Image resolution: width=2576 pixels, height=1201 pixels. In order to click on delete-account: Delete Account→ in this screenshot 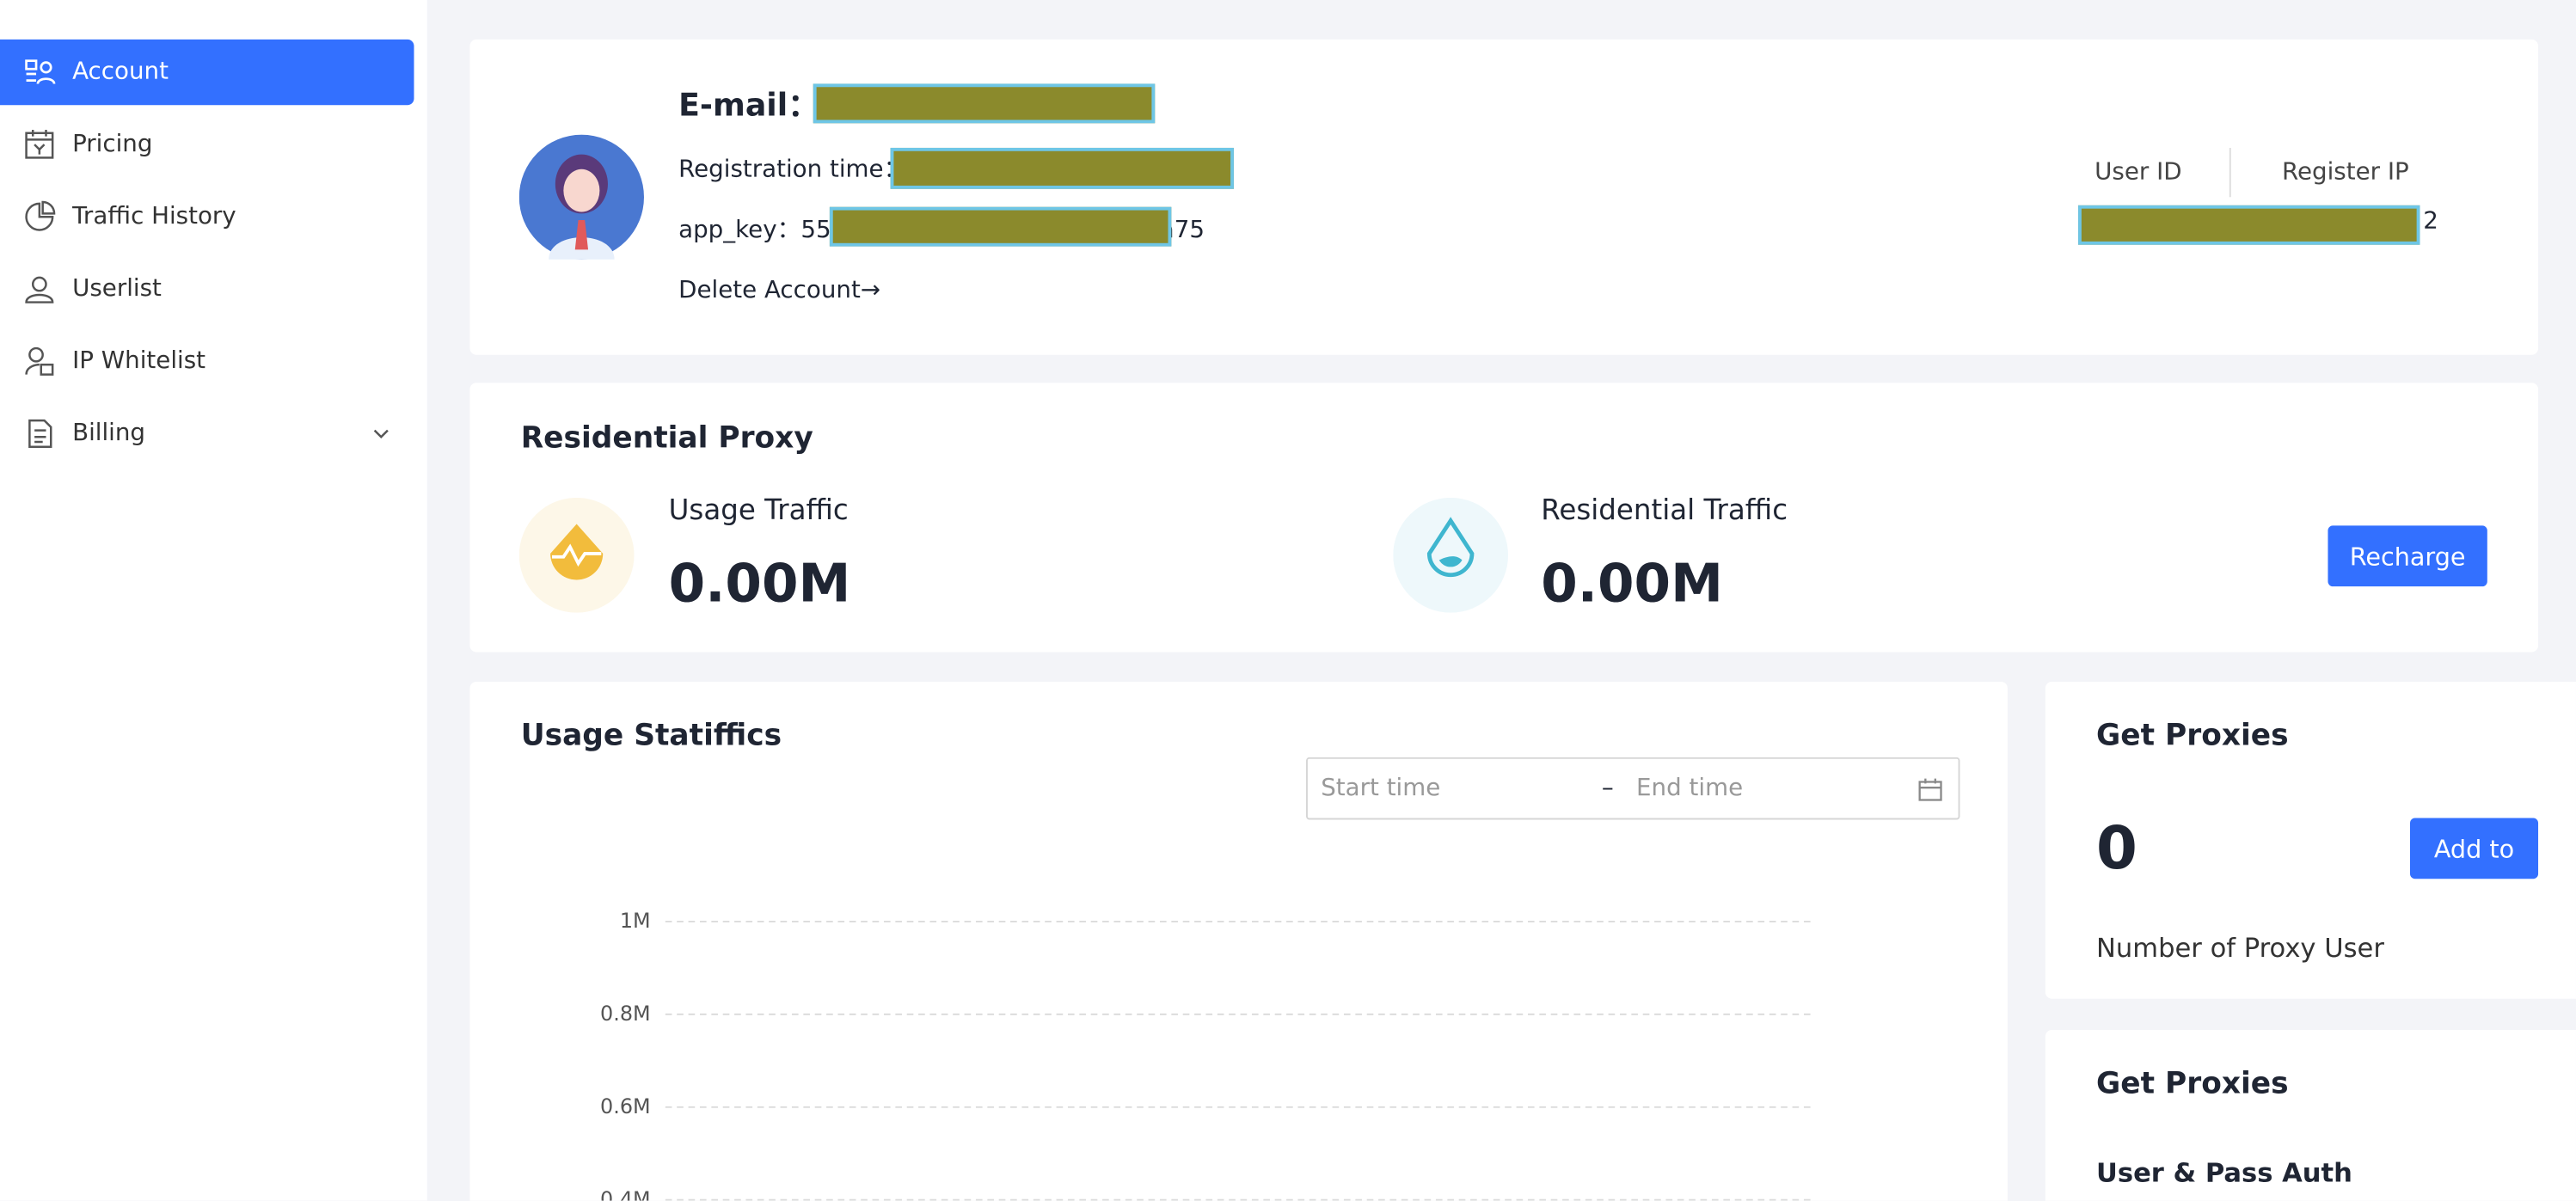, I will do `click(779, 290)`.